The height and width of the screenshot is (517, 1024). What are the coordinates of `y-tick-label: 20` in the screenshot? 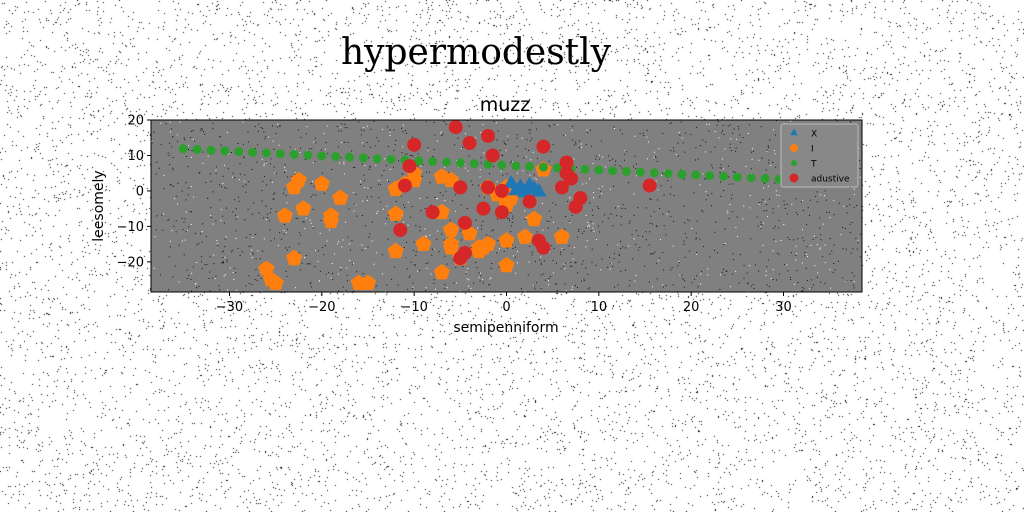 It's located at (135, 121).